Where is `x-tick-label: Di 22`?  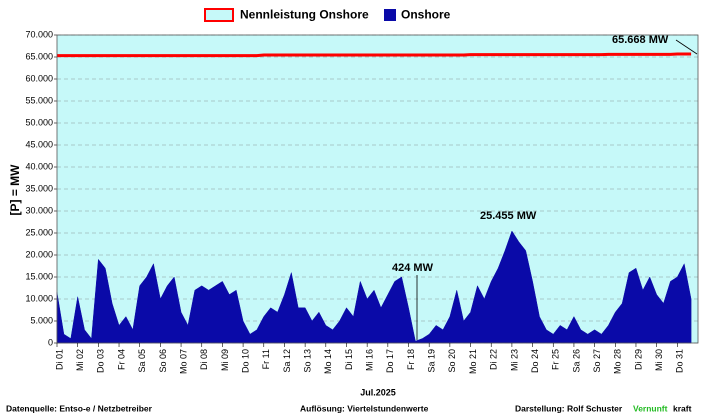
x-tick-label: Di 22 is located at coordinates (494, 359).